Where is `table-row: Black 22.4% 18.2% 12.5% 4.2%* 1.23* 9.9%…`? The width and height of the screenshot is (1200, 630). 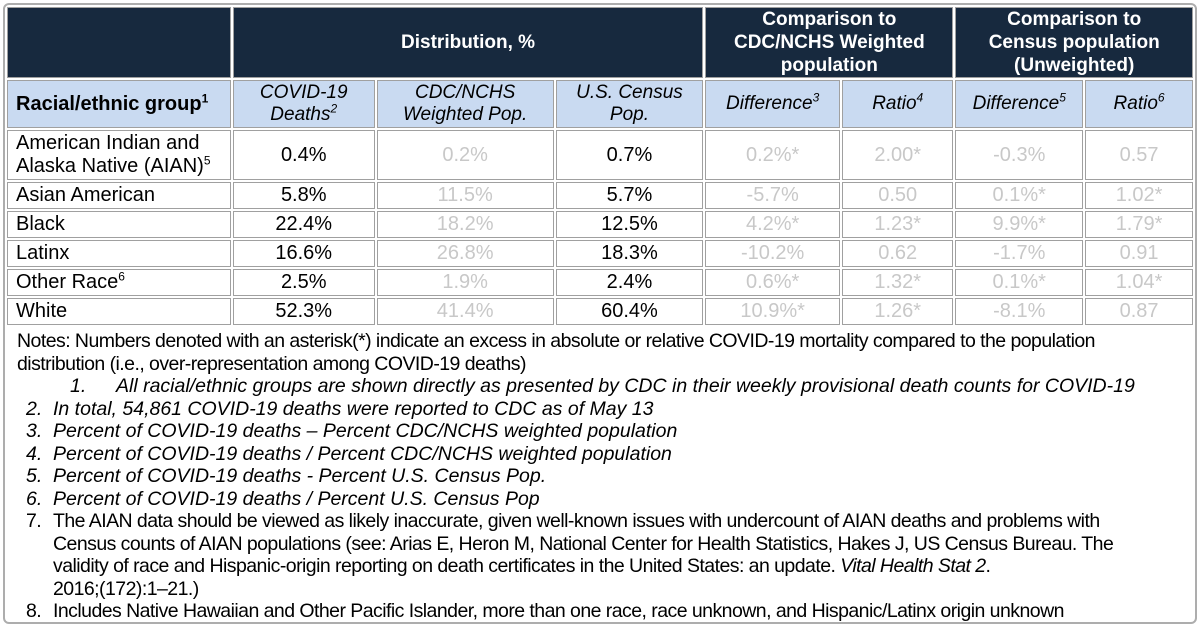 table-row: Black 22.4% 18.2% 12.5% 4.2%* 1.23* 9.9%… is located at coordinates (600, 224).